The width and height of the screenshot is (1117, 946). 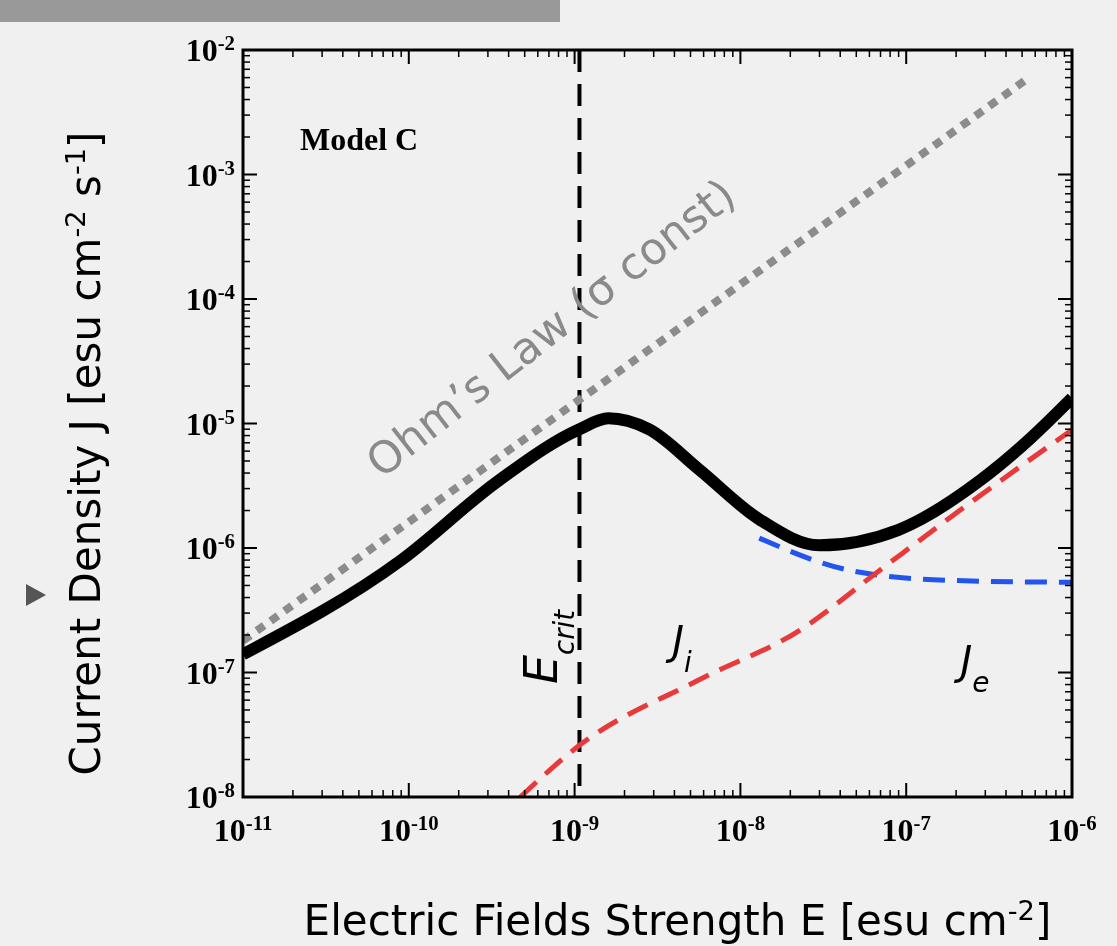 What do you see at coordinates (210, 672) in the screenshot?
I see `y-tick-label: 10$^{-7}$` at bounding box center [210, 672].